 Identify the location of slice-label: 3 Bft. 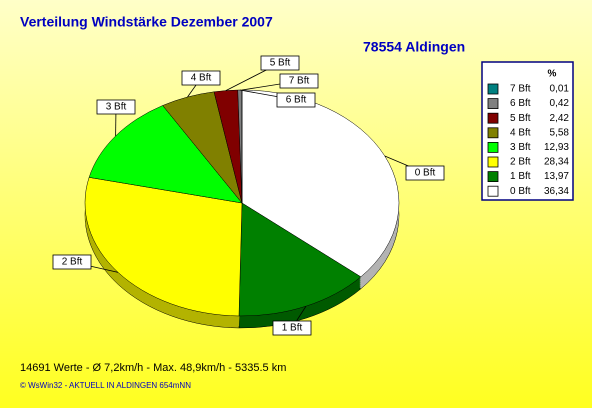
(116, 107).